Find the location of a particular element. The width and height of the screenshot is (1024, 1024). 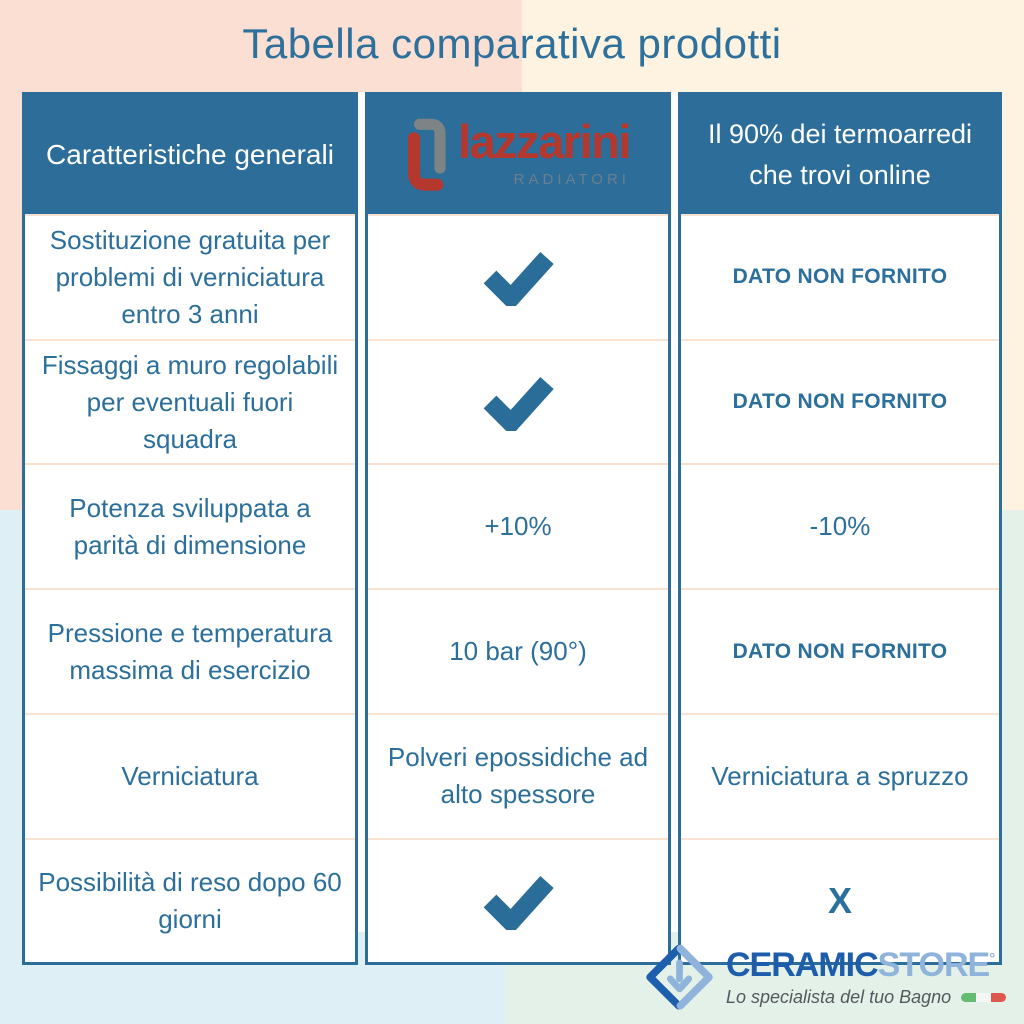

lazzarini-wordmark: lazzarini RADIATORI is located at coordinates (544, 152).